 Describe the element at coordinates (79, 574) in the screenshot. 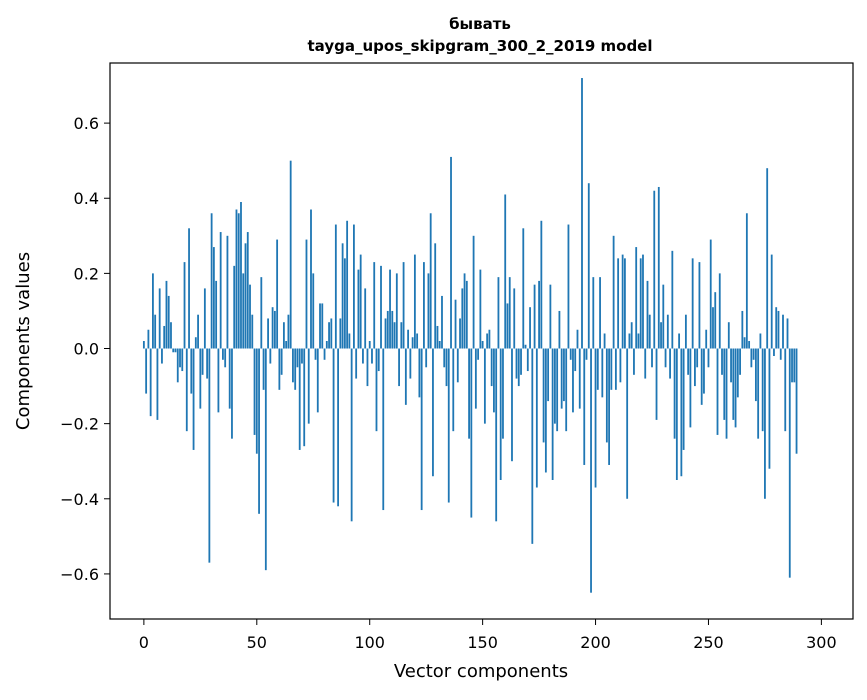

I see `y-tick-label: −0.6` at that location.